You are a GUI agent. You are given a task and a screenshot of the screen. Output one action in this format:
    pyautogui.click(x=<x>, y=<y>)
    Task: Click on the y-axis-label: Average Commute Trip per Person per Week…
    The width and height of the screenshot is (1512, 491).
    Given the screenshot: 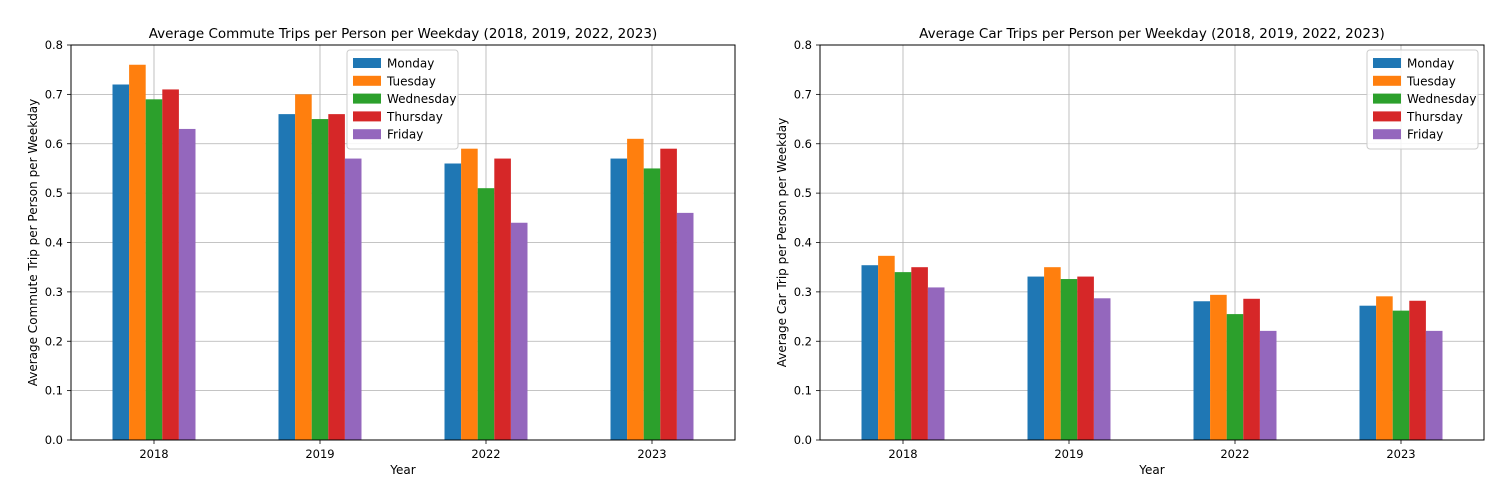 What is the action you would take?
    pyautogui.click(x=33, y=243)
    